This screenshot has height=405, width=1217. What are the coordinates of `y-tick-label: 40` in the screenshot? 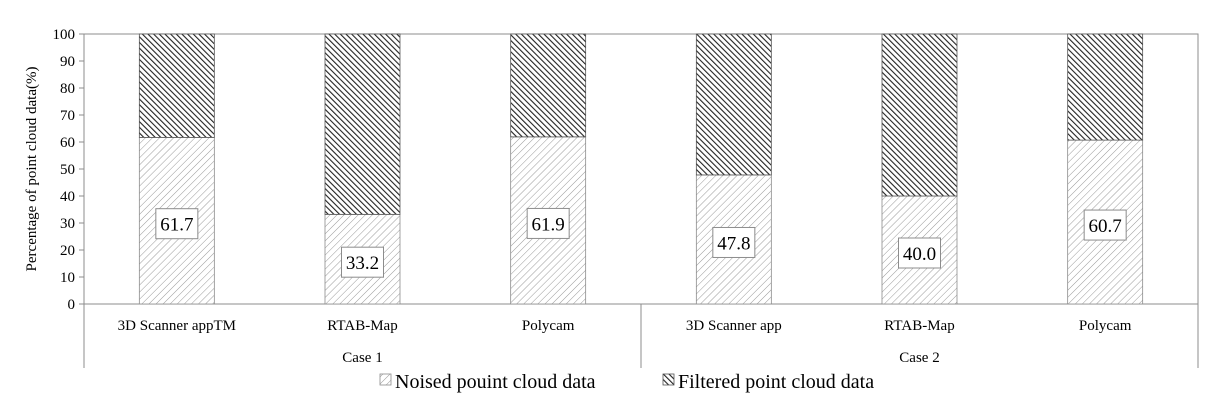 It's located at (67, 197).